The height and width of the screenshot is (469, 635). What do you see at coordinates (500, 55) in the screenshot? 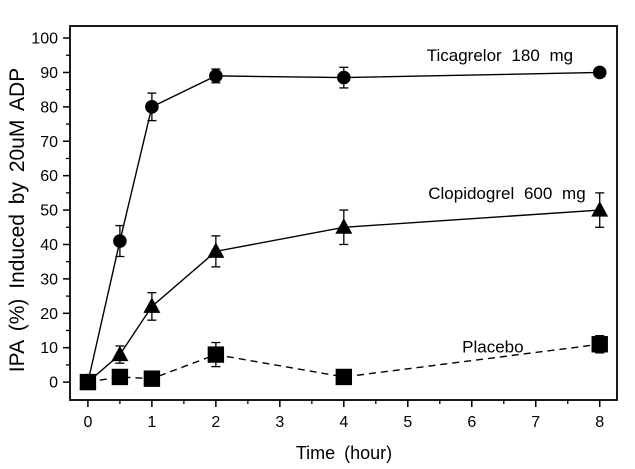
I see `series-label-ticagrelor: Ticagrelor 180 mg` at bounding box center [500, 55].